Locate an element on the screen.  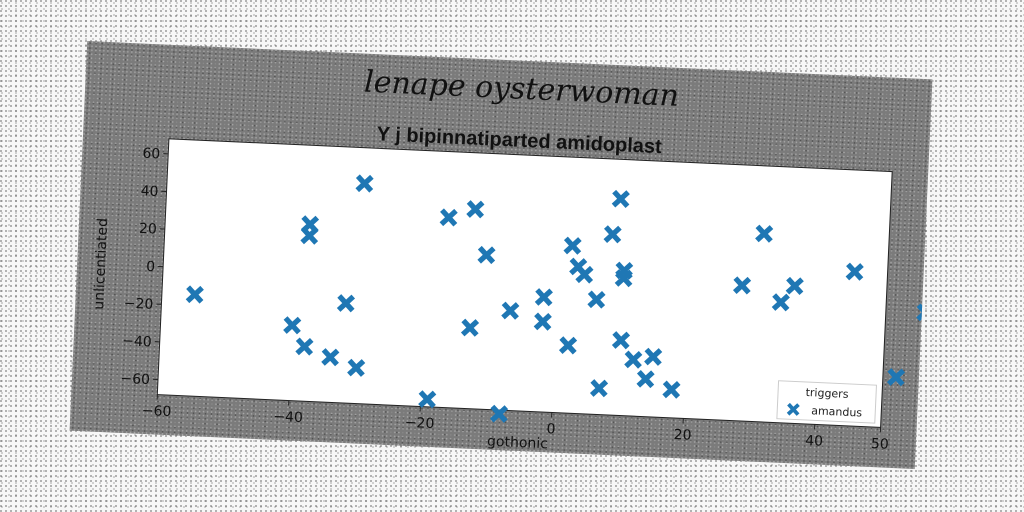
y-tick-label: 20 is located at coordinates (148, 229).